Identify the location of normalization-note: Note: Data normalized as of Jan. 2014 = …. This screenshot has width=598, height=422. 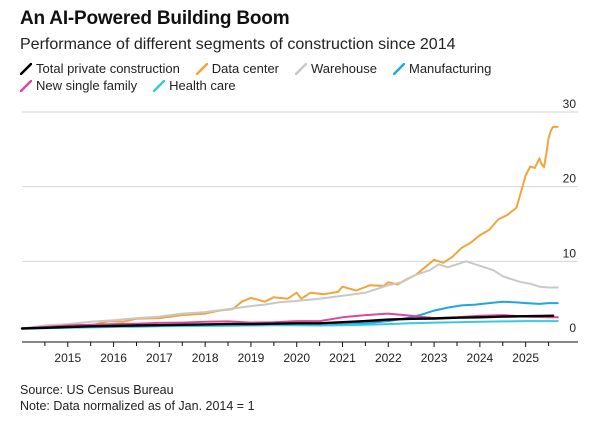
(137, 406).